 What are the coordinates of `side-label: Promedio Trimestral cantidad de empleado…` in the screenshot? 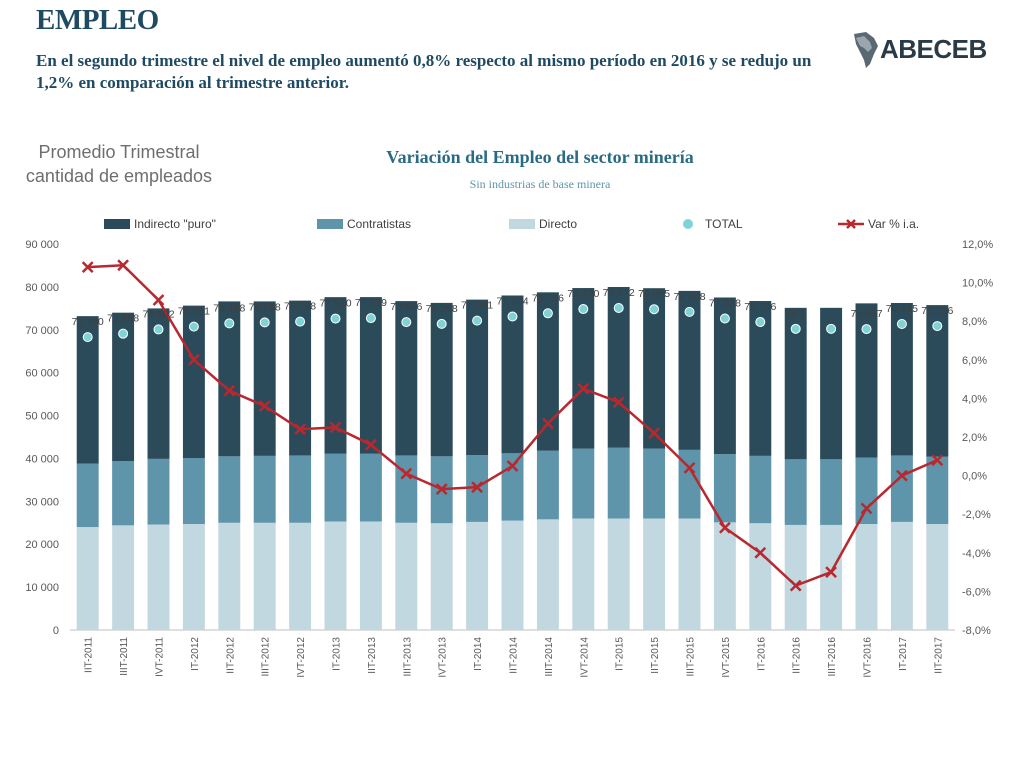 It's located at (119, 164).